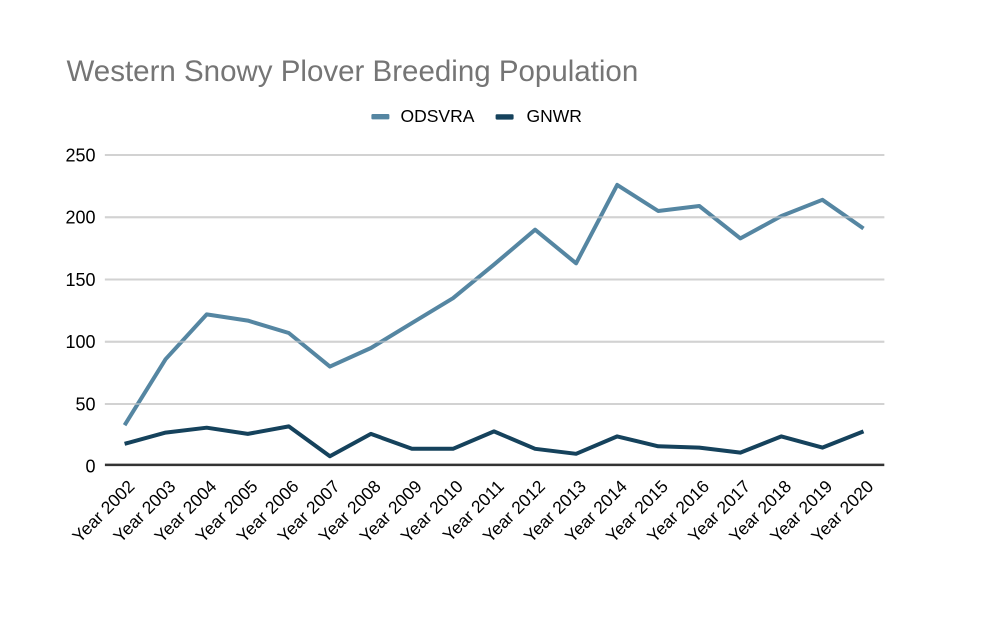 The width and height of the screenshot is (1000, 622). Describe the element at coordinates (438, 116) in the screenshot. I see `svg-text: ODSVRA` at that location.